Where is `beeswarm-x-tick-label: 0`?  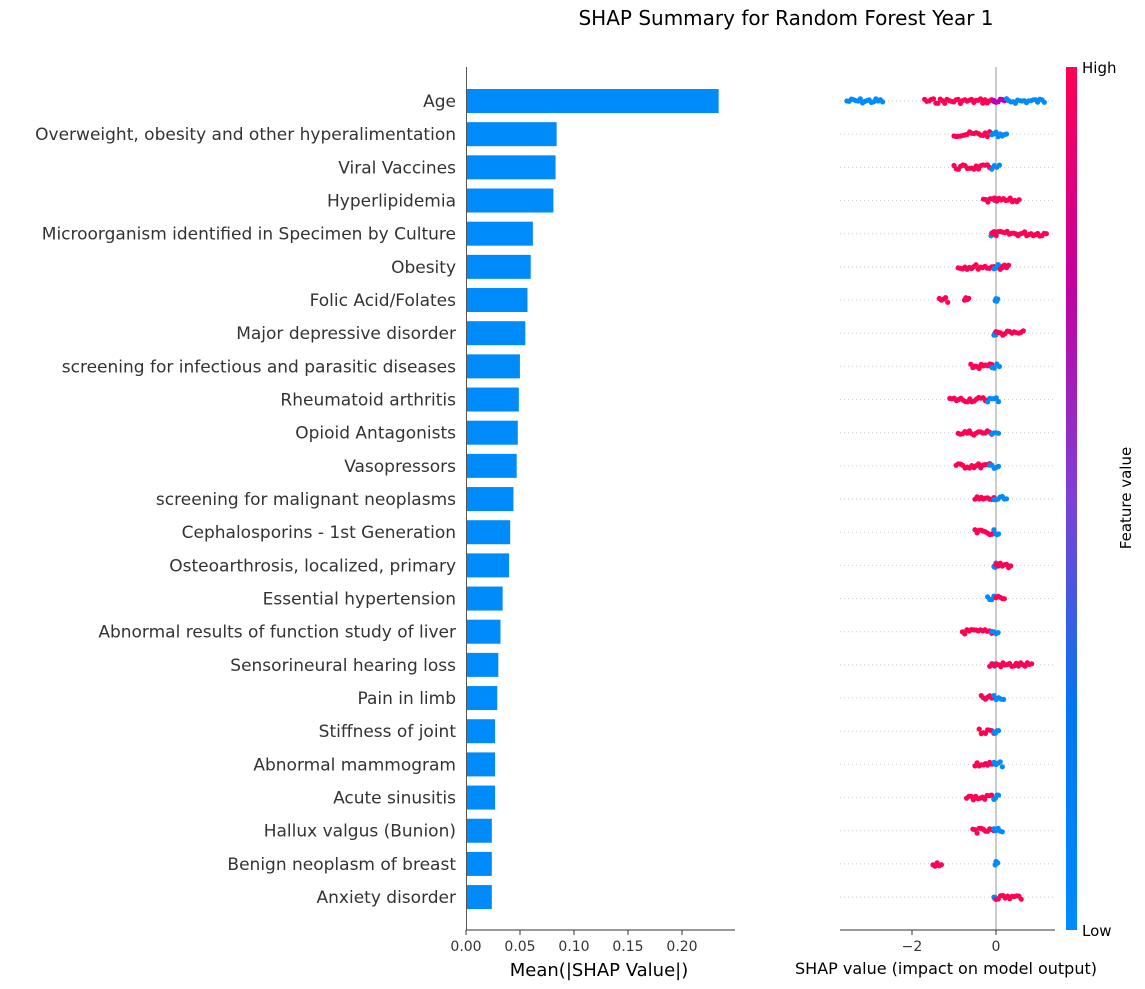 beeswarm-x-tick-label: 0 is located at coordinates (996, 947).